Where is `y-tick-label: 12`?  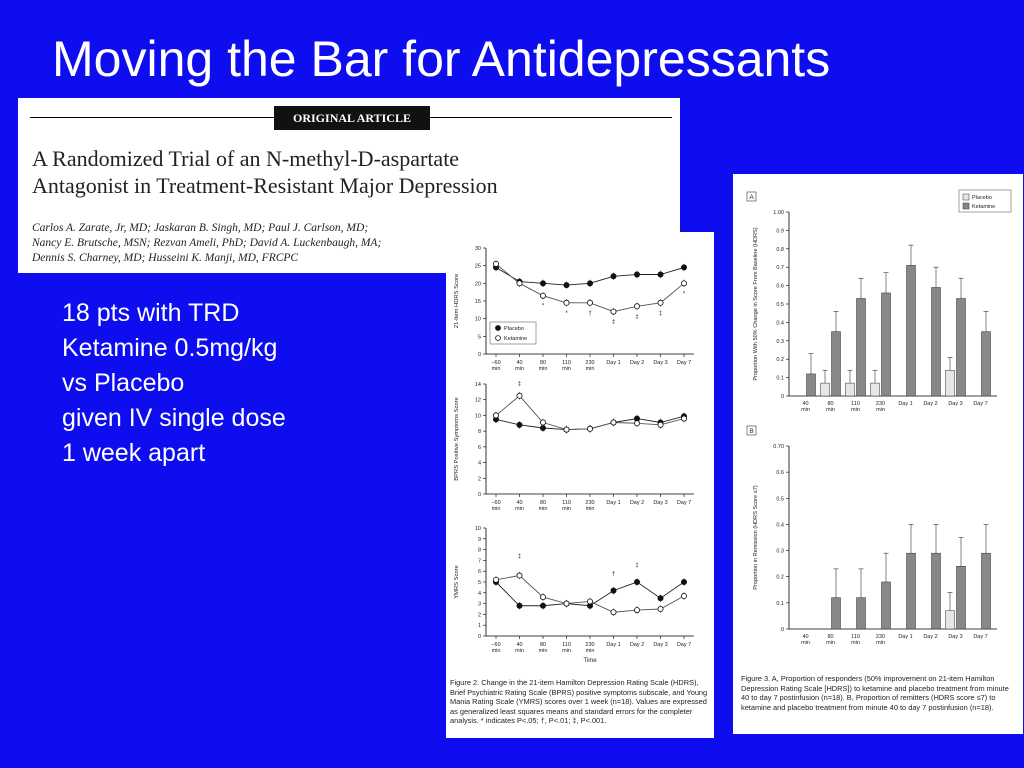 y-tick-label: 12 is located at coordinates (478, 401).